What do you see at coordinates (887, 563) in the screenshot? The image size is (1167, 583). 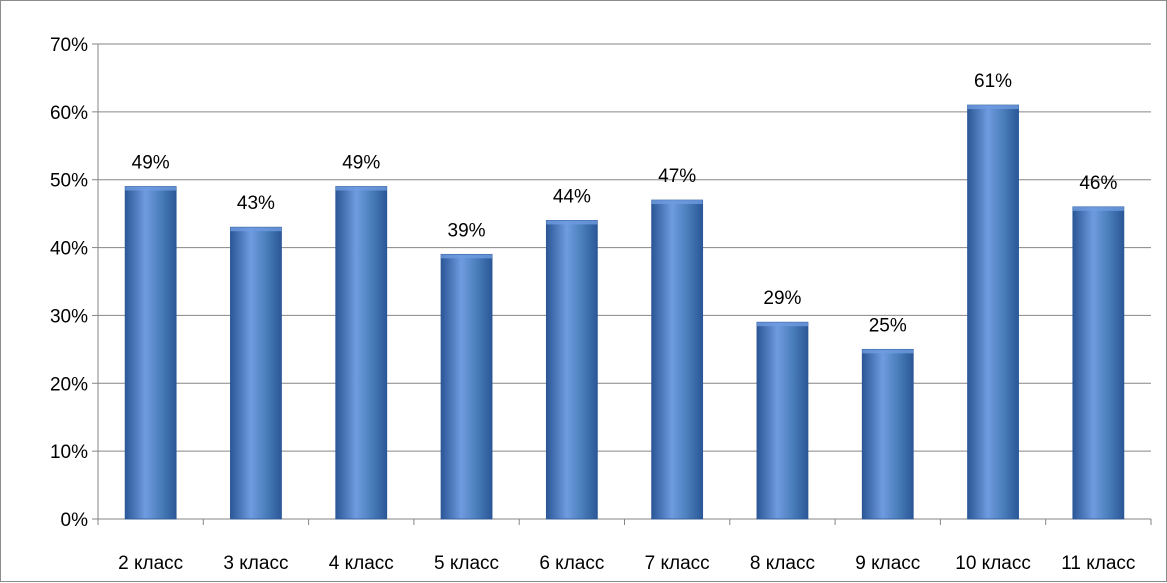 I see `x-tick-label: 9 класс` at bounding box center [887, 563].